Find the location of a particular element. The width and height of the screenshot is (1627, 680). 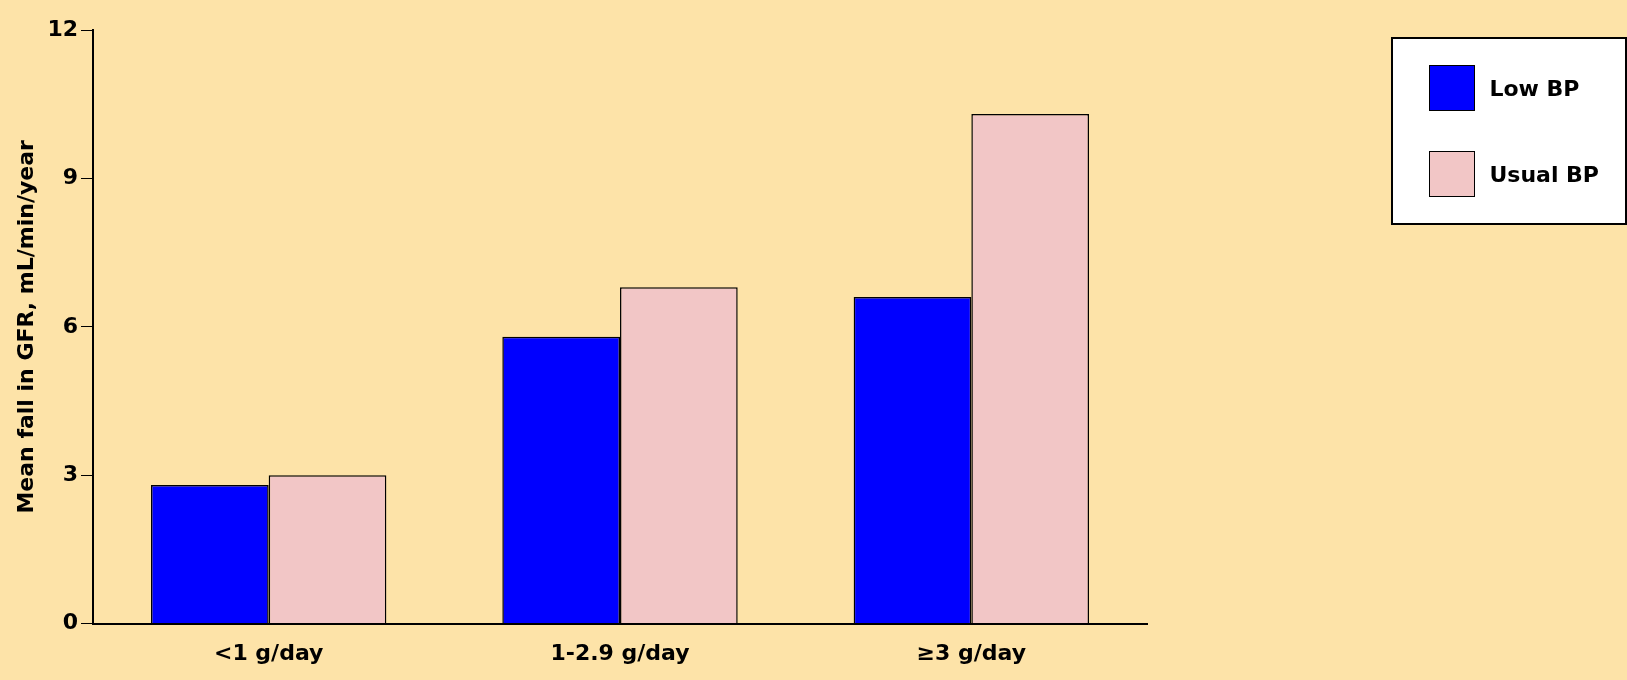

x-tick-label: ≥3 g/day is located at coordinates (971, 652).